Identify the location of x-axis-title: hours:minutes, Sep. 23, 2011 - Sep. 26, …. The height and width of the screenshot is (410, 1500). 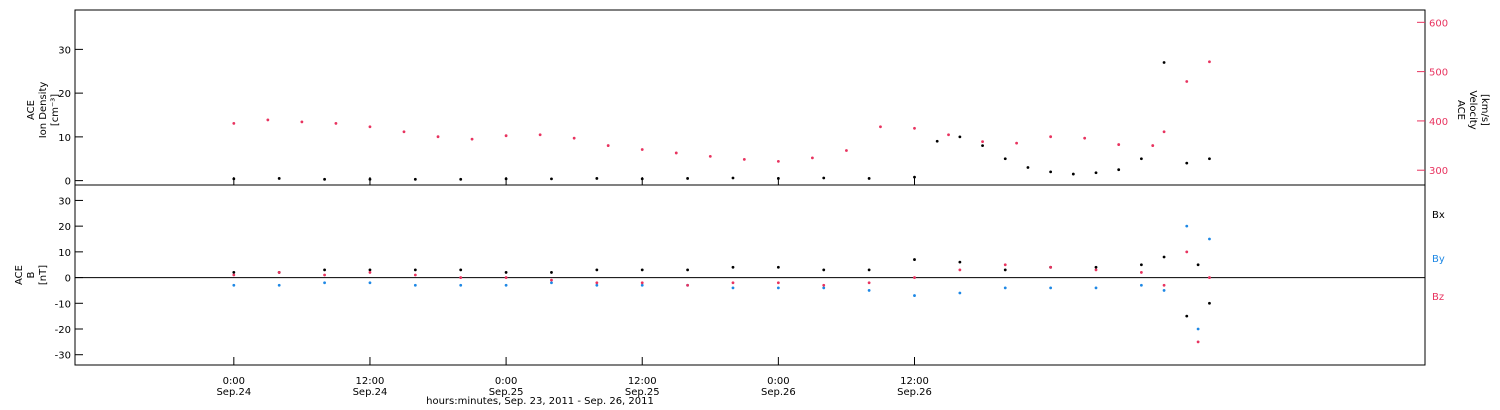
(540, 401).